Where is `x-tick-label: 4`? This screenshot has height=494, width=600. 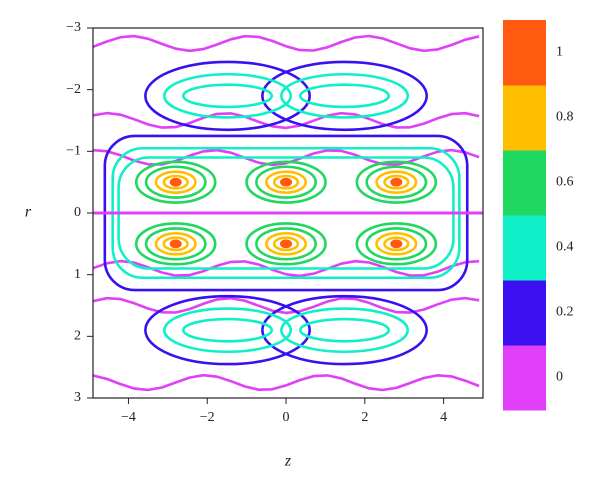 x-tick-label: 4 is located at coordinates (443, 417).